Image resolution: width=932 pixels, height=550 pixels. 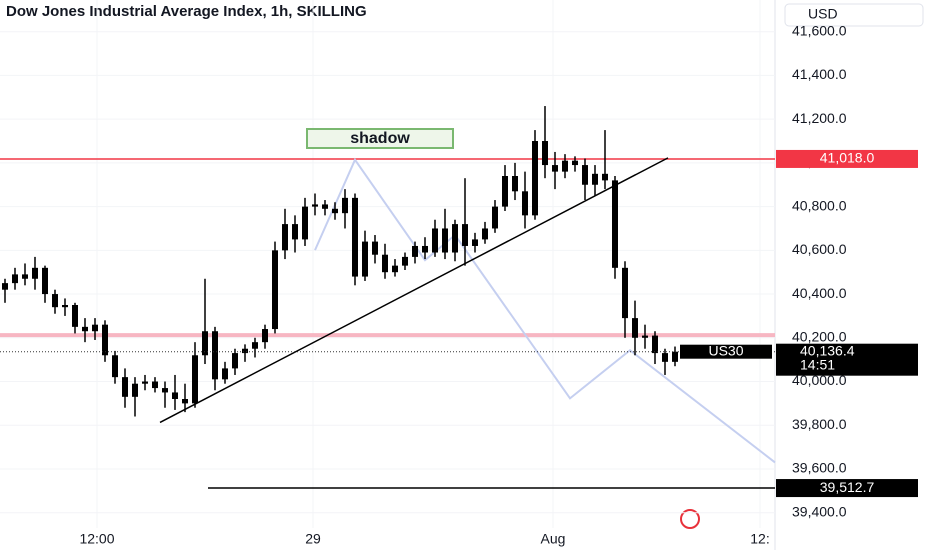 I want to click on x-tick-label: 12:, so click(x=759, y=539).